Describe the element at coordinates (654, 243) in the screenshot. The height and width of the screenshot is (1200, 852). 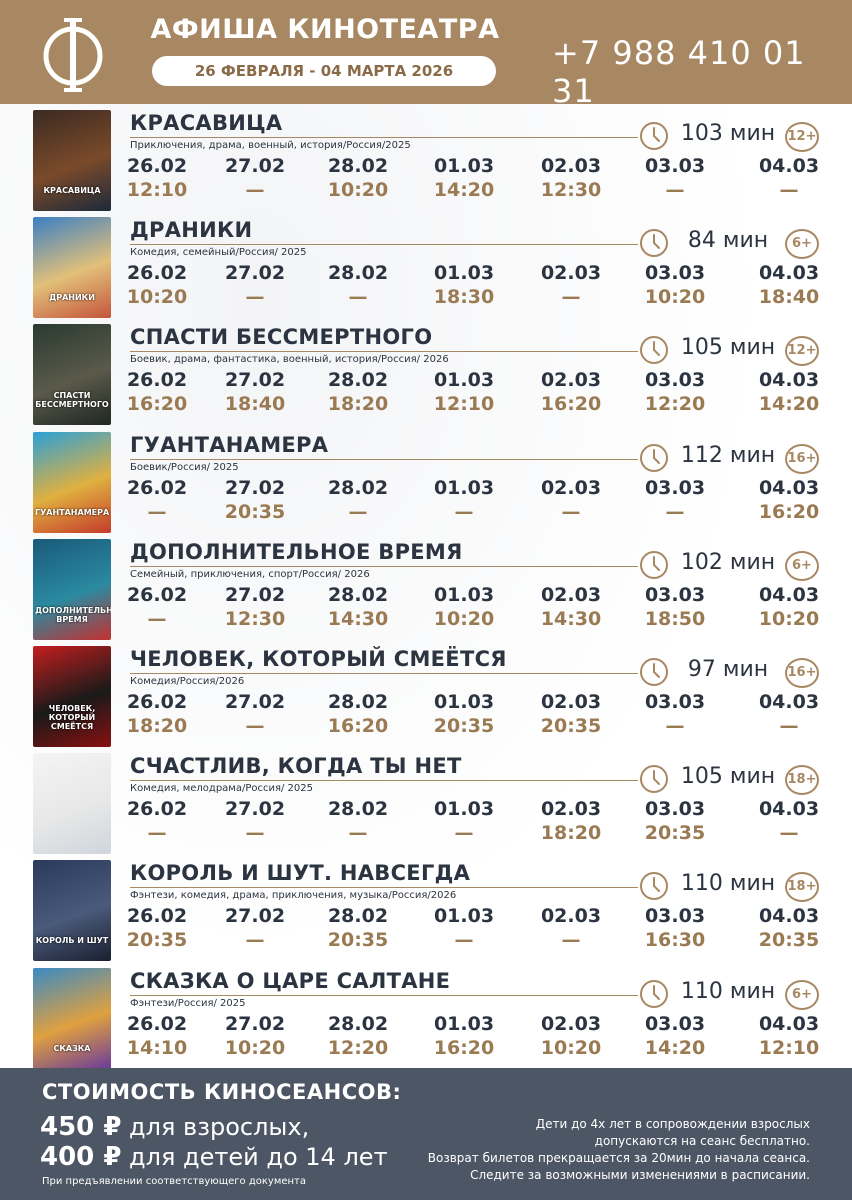
I see `clock-icon` at that location.